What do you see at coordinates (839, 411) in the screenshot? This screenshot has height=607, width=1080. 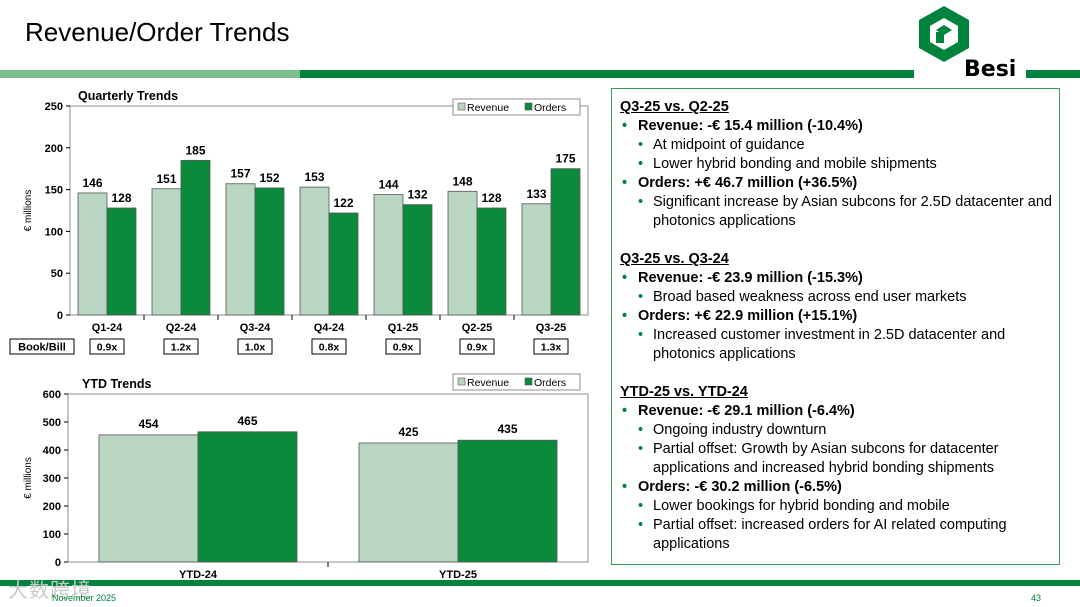 I see `main-bullet: Revenue: -€ 29.1 million (-6.4%)` at bounding box center [839, 411].